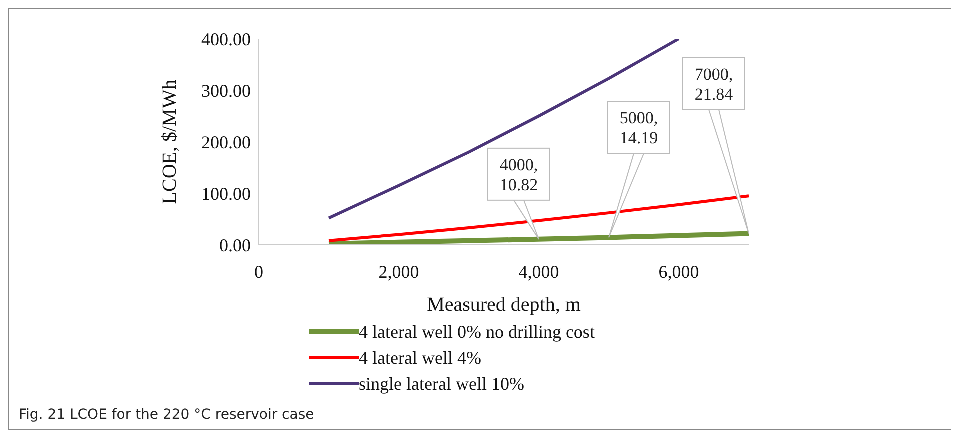 The image size is (958, 436). I want to click on y-tick-label: 200.00, so click(226, 142).